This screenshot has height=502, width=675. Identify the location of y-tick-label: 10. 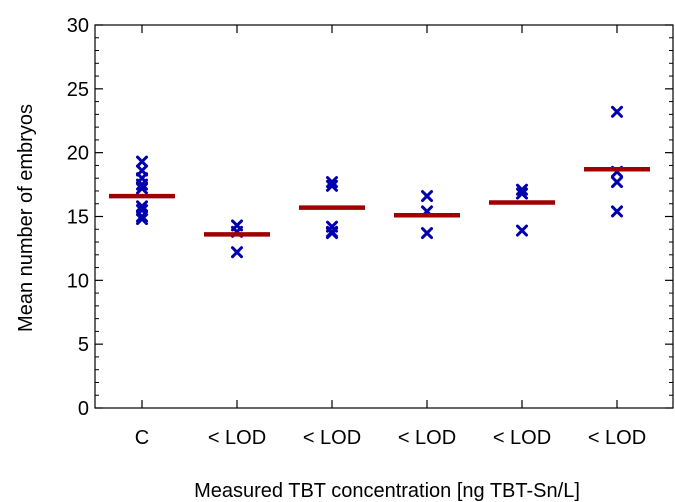
(78, 281).